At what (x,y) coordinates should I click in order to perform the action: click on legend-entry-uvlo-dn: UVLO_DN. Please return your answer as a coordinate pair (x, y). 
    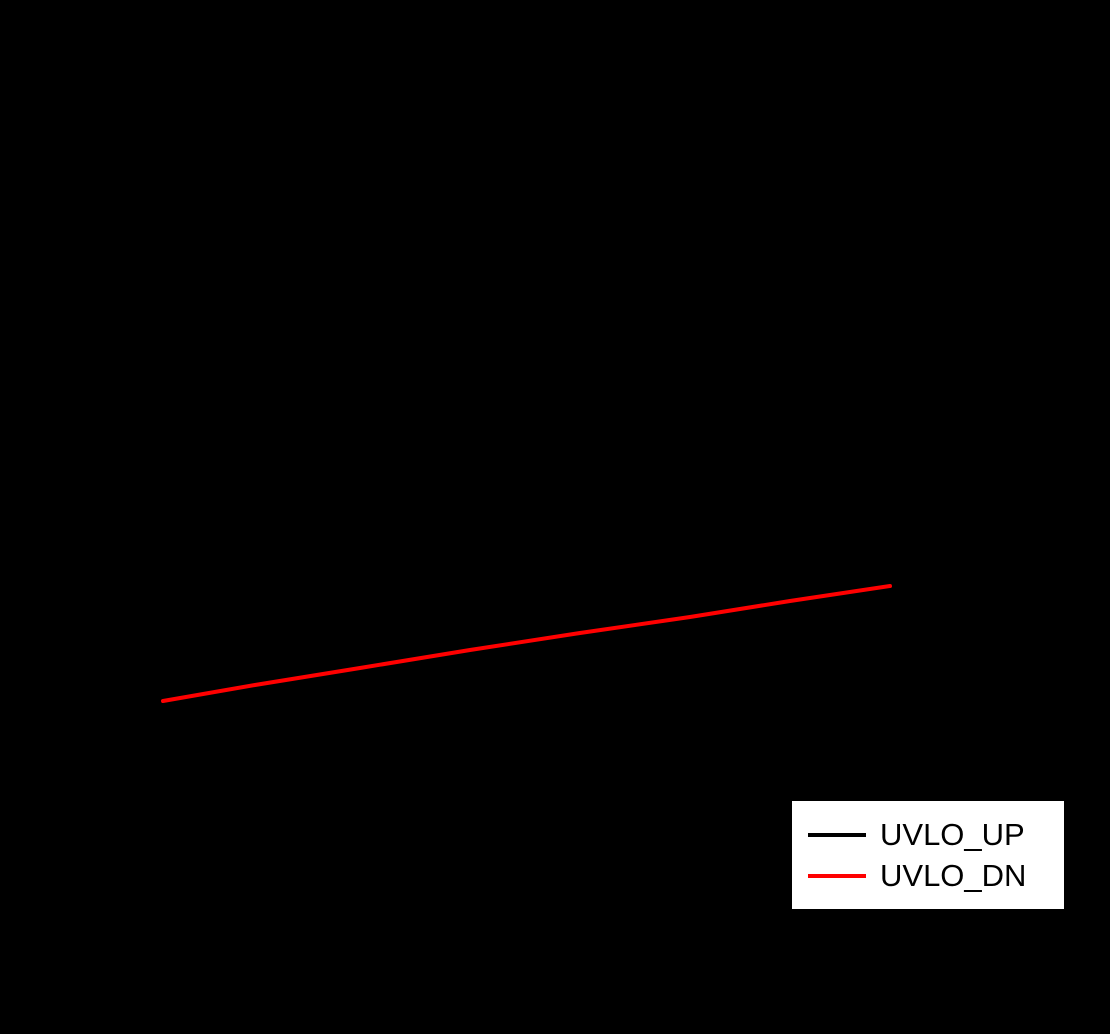
    Looking at the image, I should click on (936, 875).